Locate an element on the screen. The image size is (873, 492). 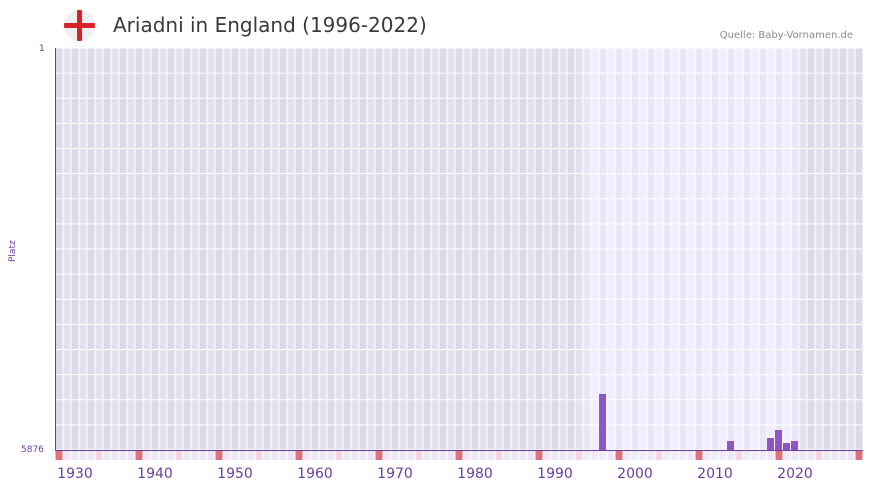
year-markers is located at coordinates (459, 455).